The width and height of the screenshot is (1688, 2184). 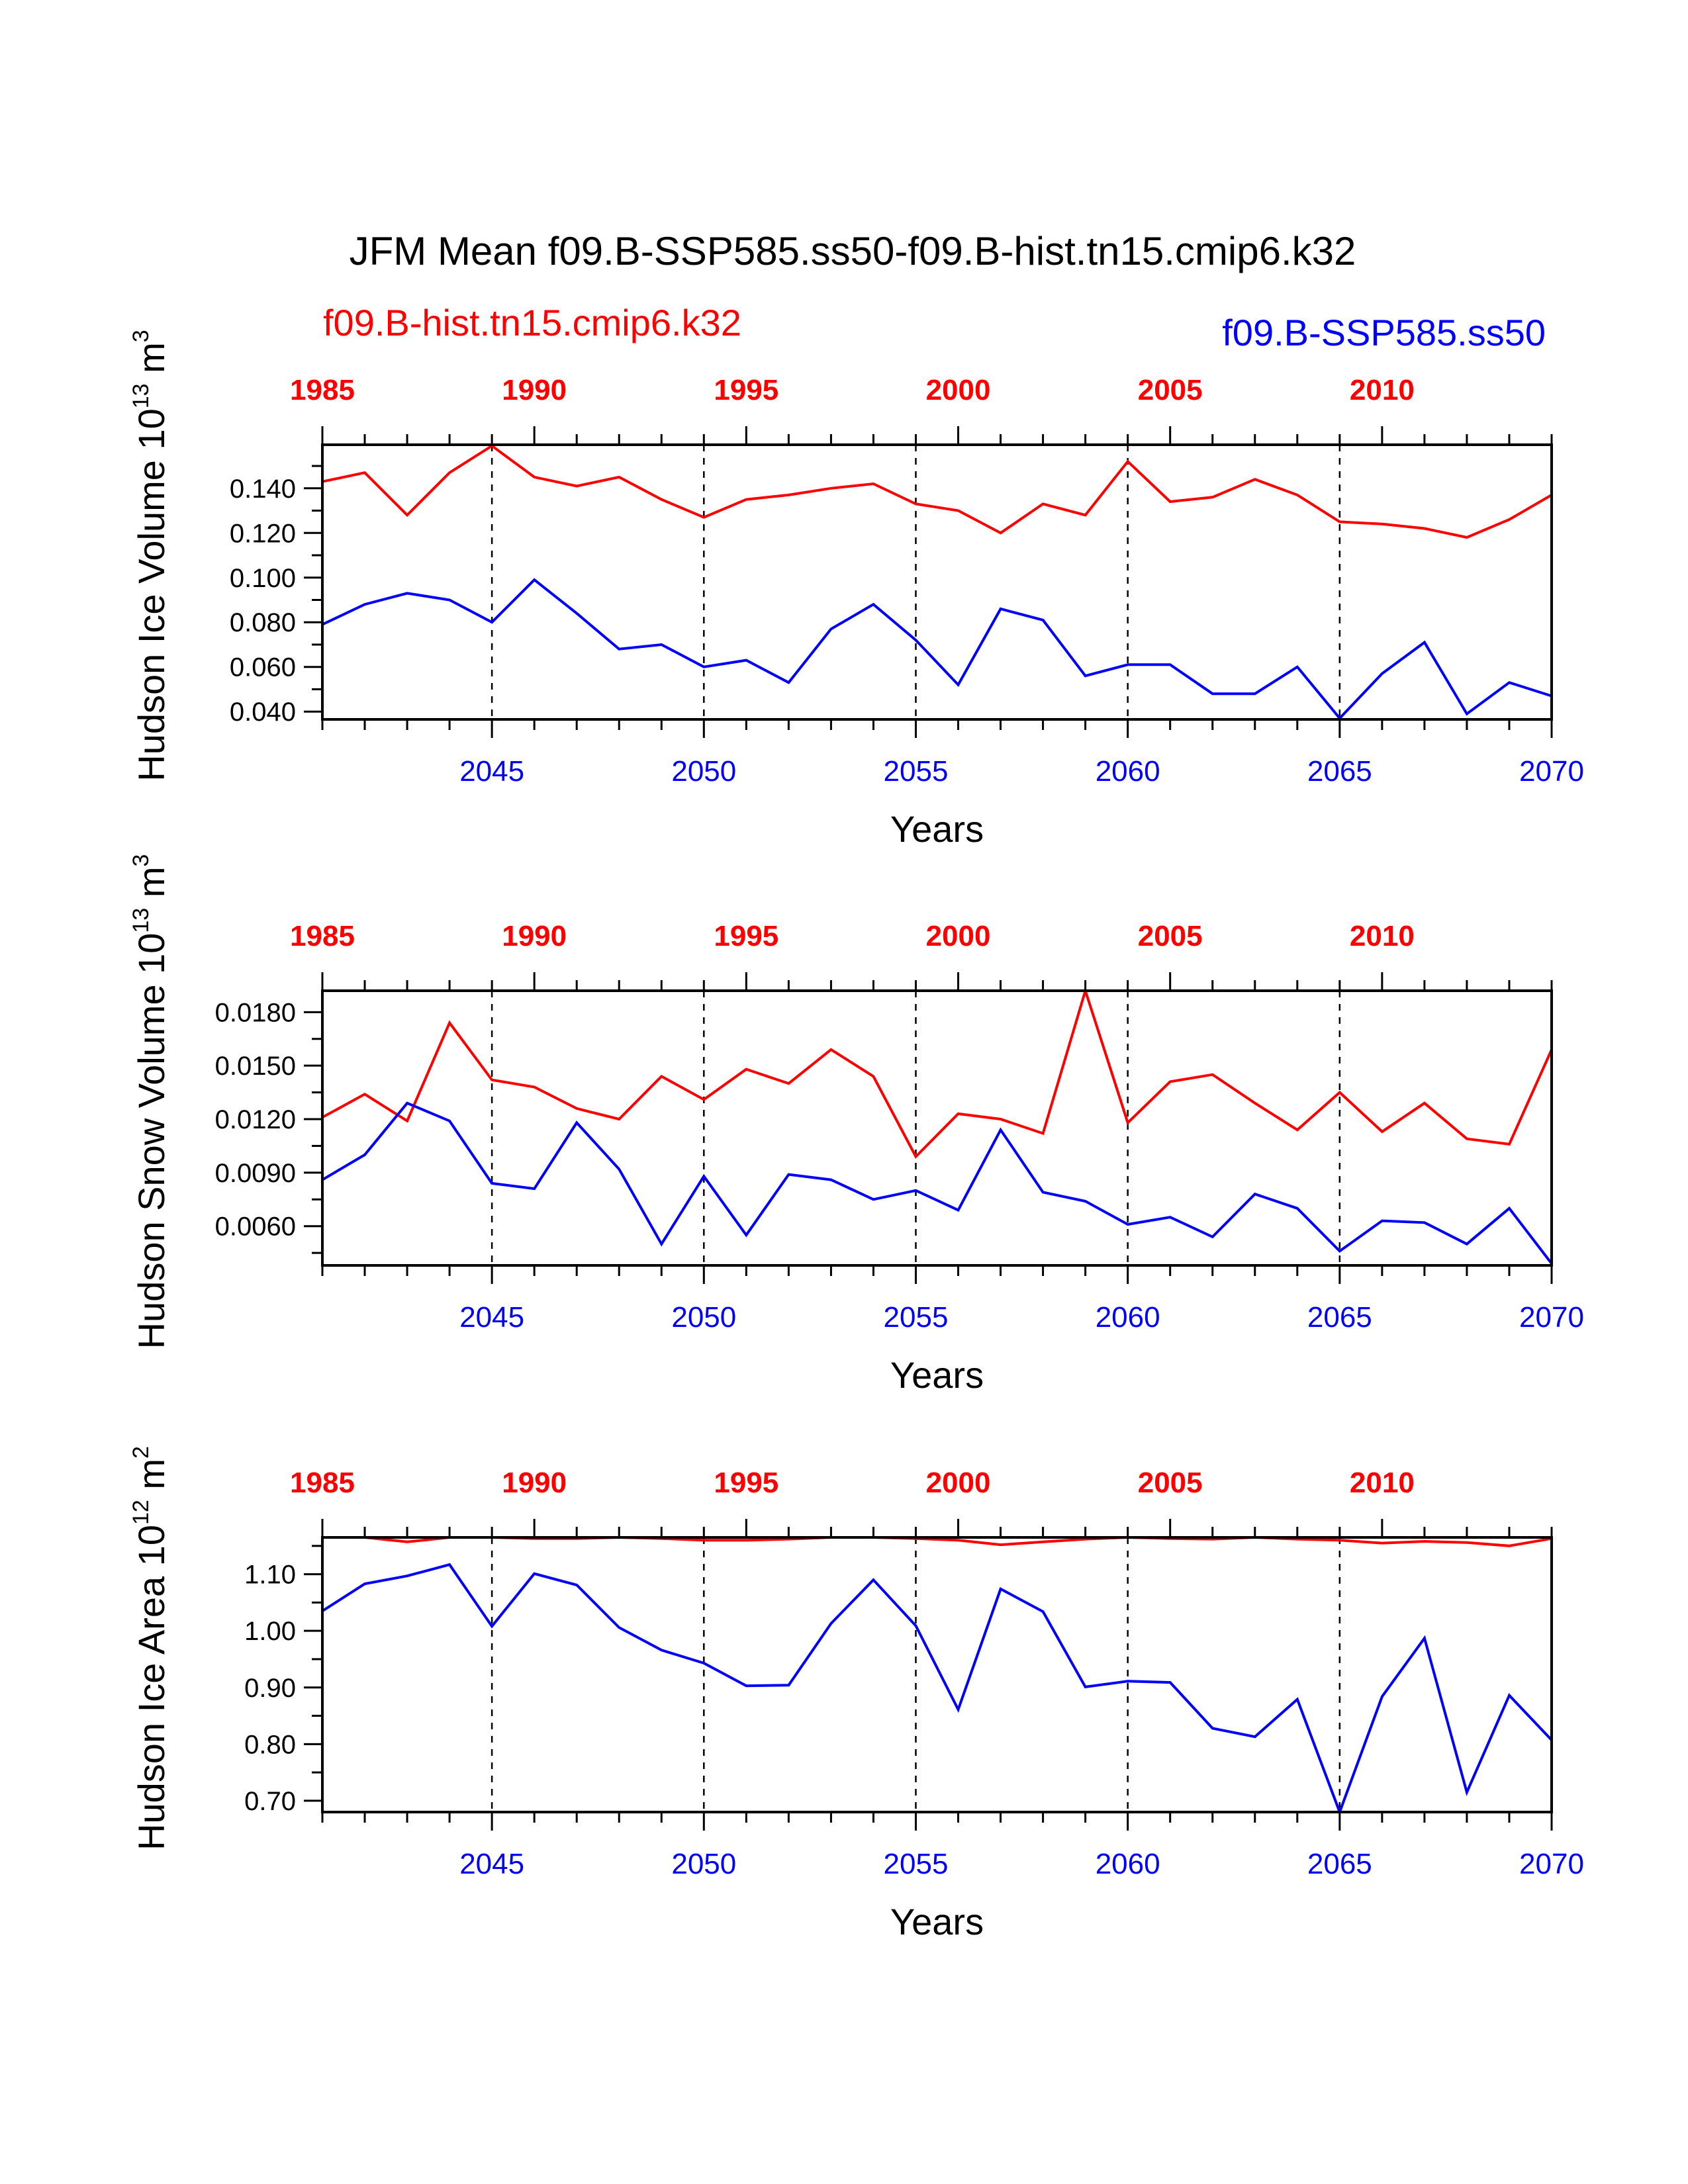 What do you see at coordinates (270, 1689) in the screenshot?
I see `y-tick-label: 0.90` at bounding box center [270, 1689].